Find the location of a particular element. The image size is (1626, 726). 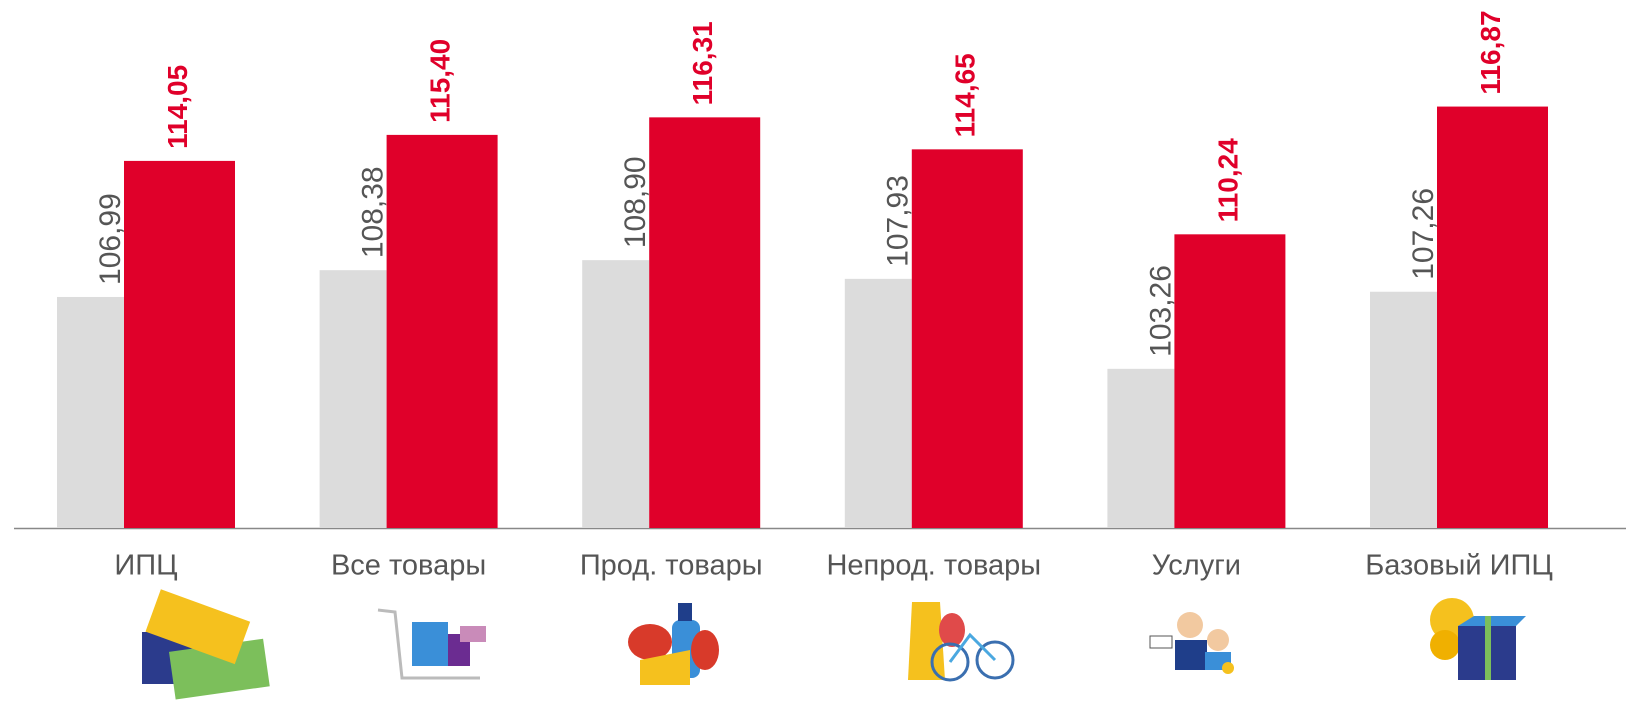

data-label: 106,99 is located at coordinates (110, 239).